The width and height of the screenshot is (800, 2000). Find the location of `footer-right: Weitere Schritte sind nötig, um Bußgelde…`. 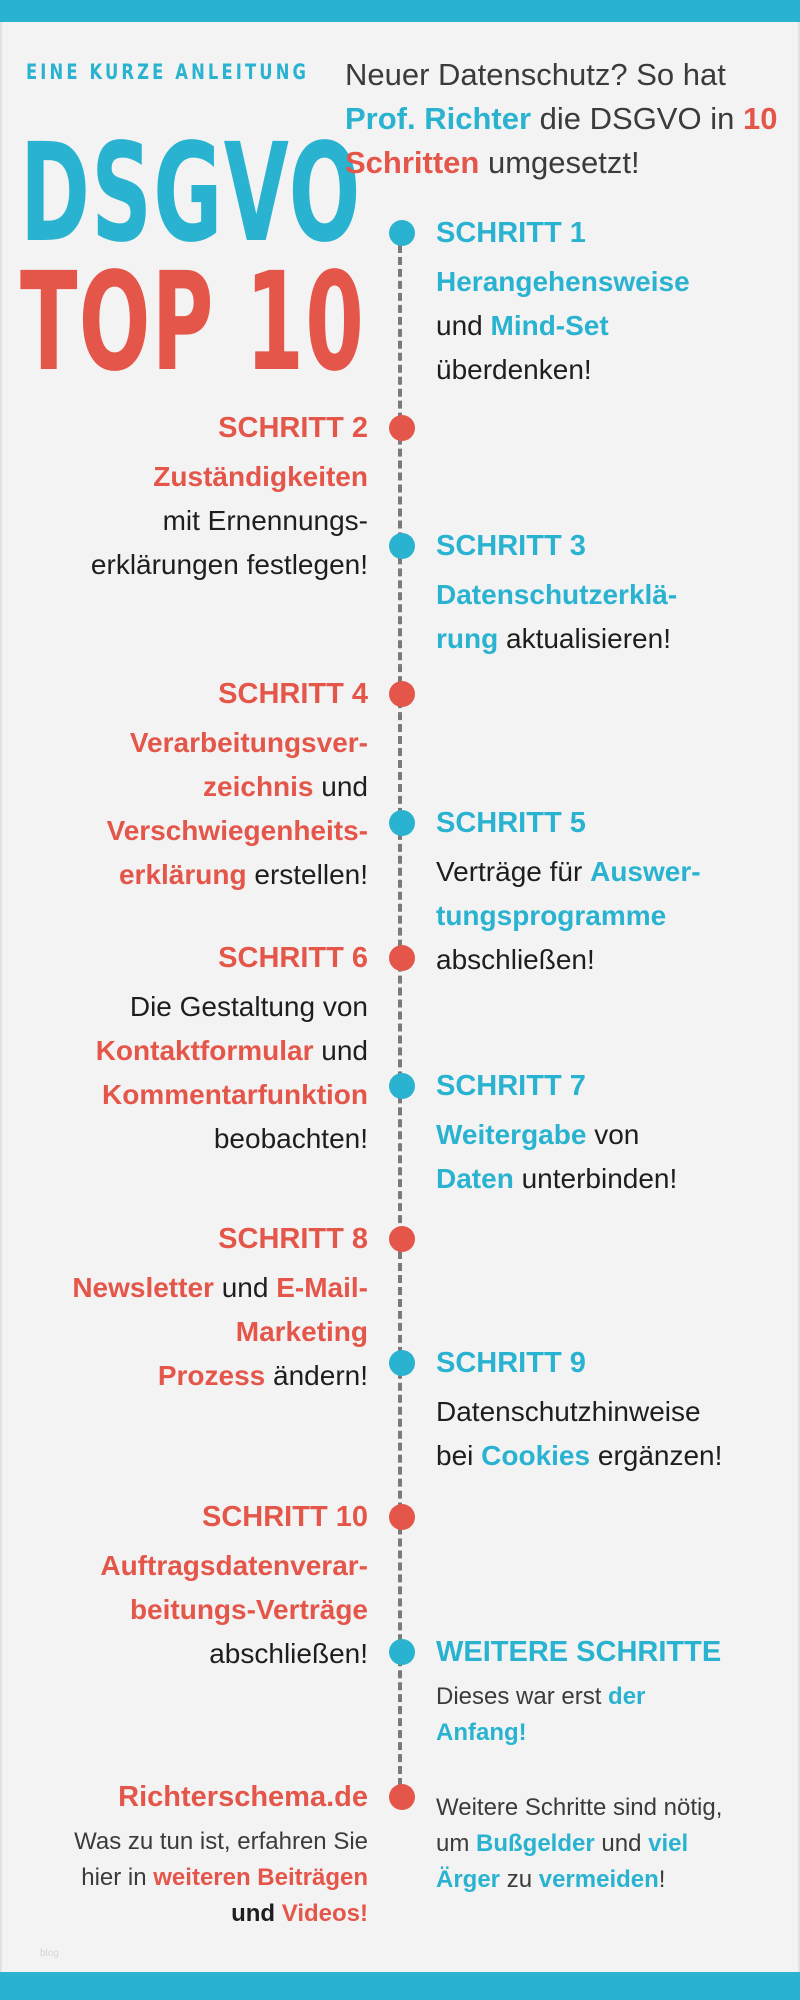

footer-right: Weitere Schritte sind nötig, um Bußgelde… is located at coordinates (611, 1844).